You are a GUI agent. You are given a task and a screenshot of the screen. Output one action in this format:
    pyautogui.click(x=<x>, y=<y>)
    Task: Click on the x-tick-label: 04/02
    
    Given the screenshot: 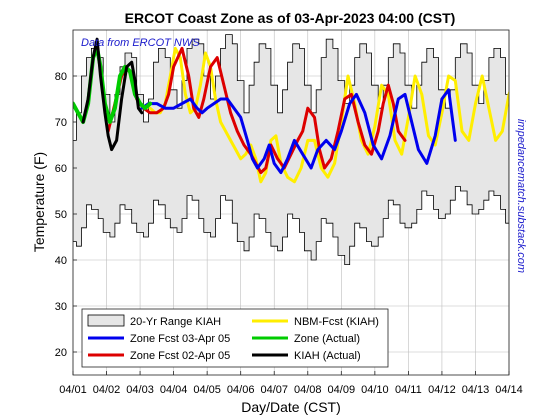 What is the action you would take?
    pyautogui.click(x=107, y=390)
    